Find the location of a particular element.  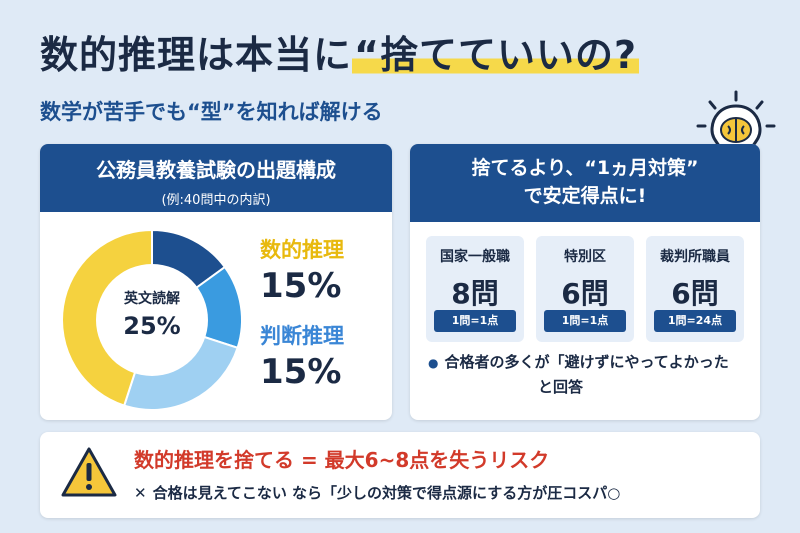

exam-structure-header: 公務員教養試験の出題構成 (例:40問中の内訳) is located at coordinates (216, 178).